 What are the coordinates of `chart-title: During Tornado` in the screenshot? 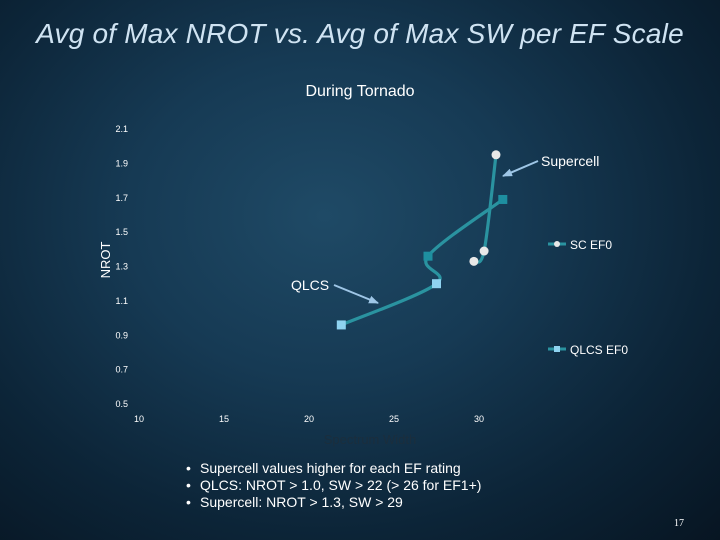 It's located at (359, 91).